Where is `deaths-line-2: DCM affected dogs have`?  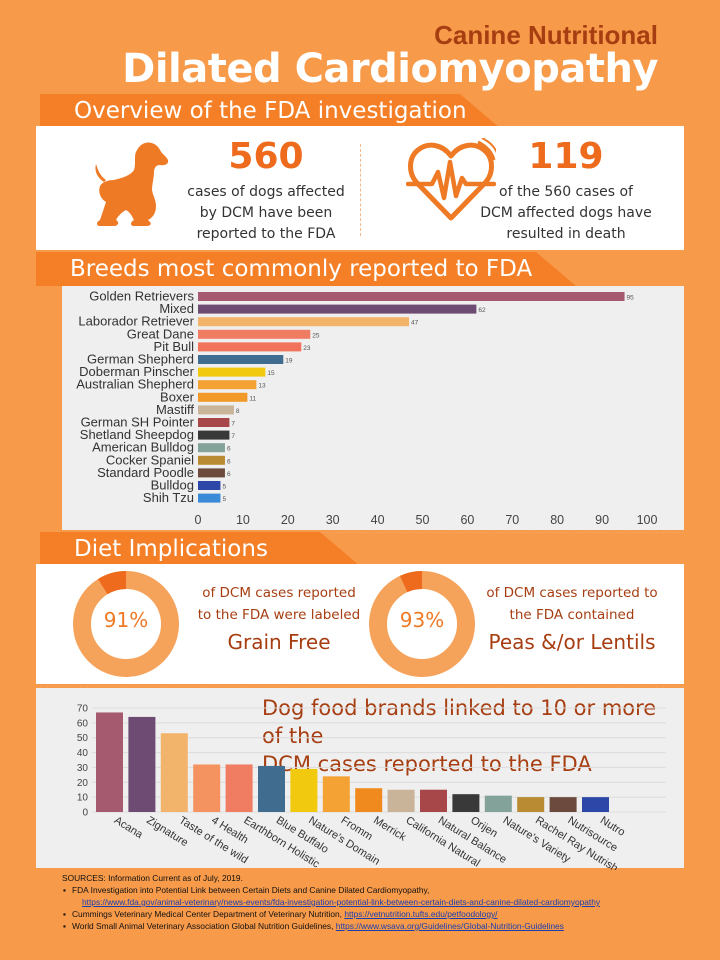 deaths-line-2: DCM affected dogs have is located at coordinates (566, 213).